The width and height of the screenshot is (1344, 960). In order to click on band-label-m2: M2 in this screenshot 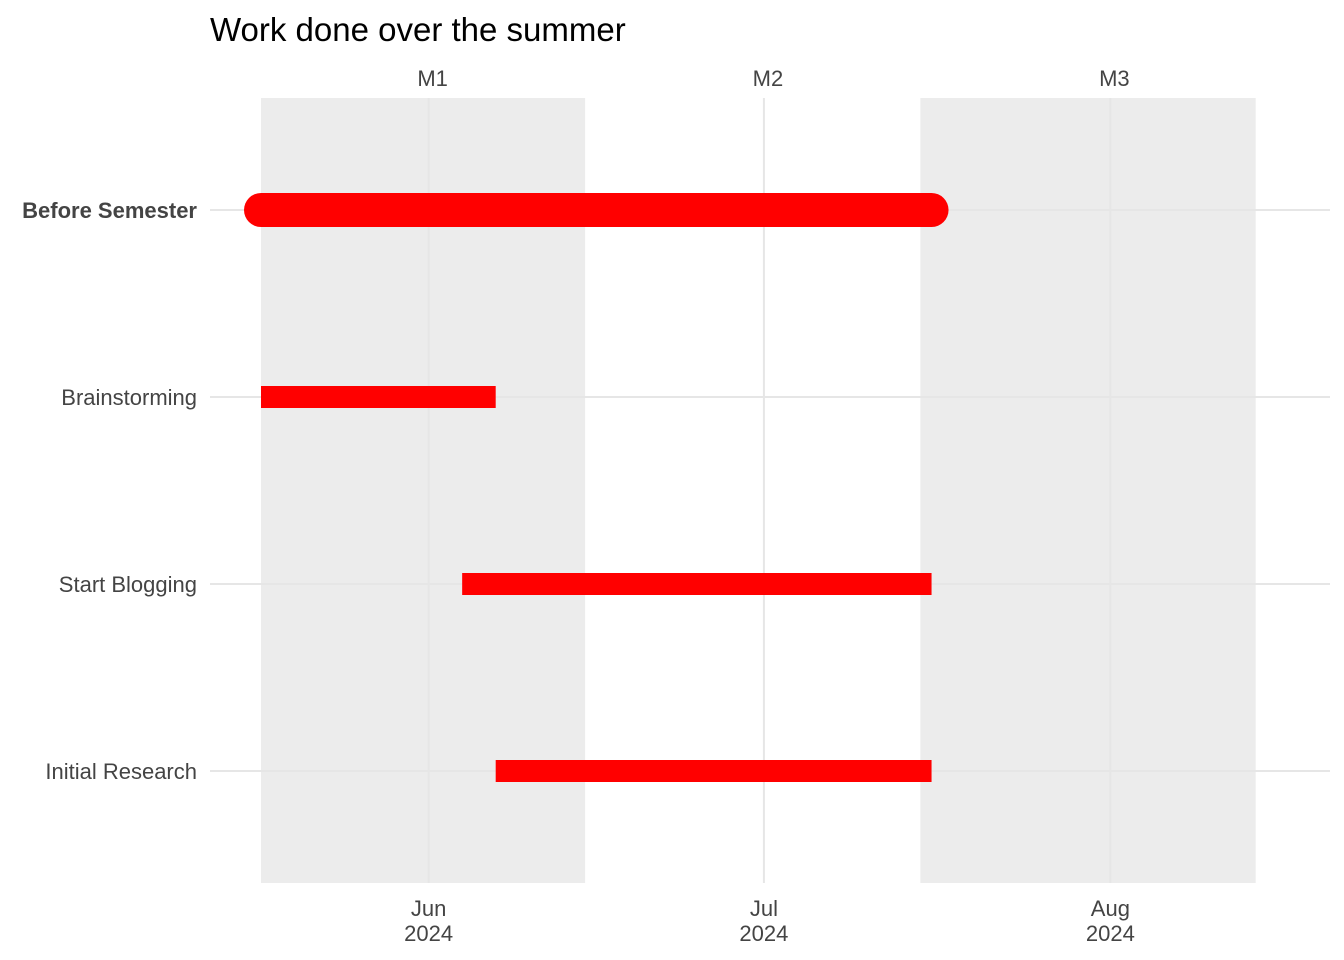, I will do `click(768, 78)`.